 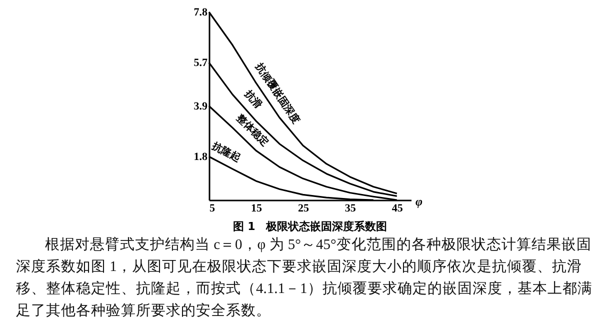 I want to click on y-tick-label: 7.8, so click(x=201, y=12).